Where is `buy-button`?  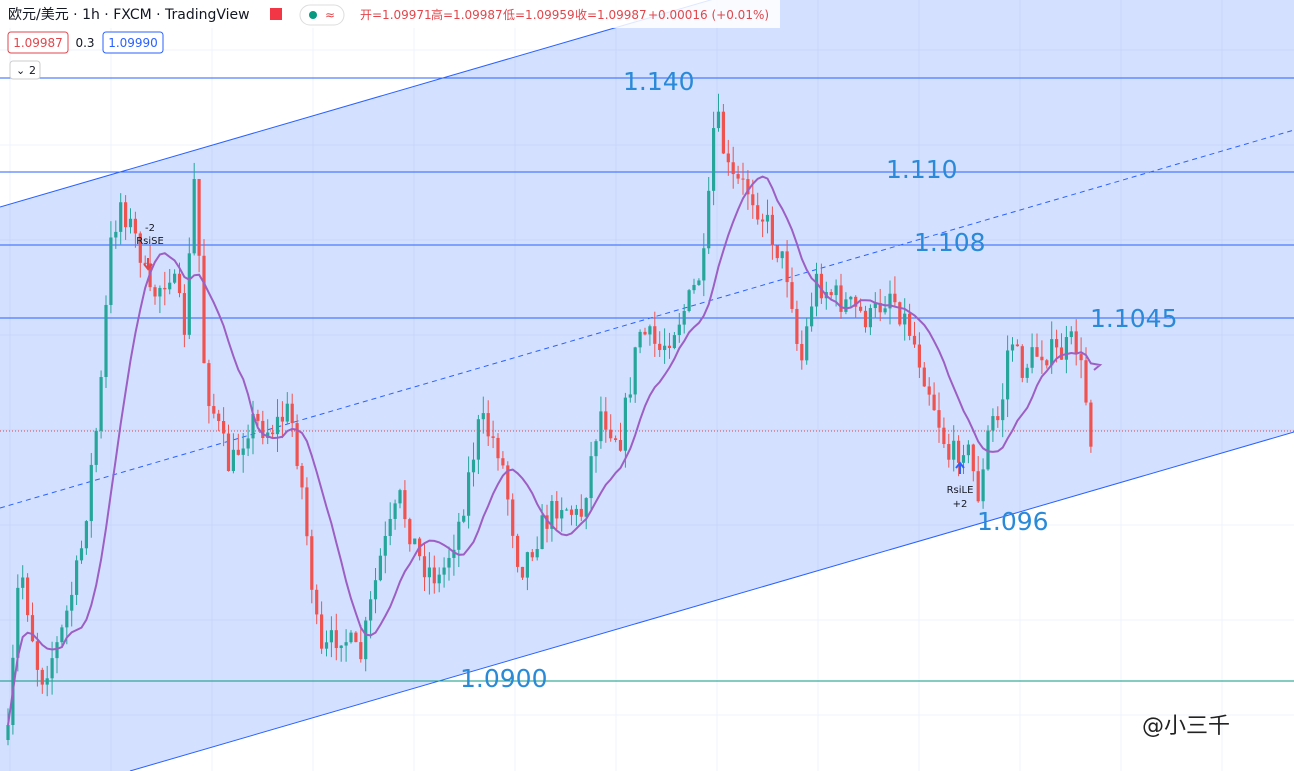
buy-button is located at coordinates (133, 42).